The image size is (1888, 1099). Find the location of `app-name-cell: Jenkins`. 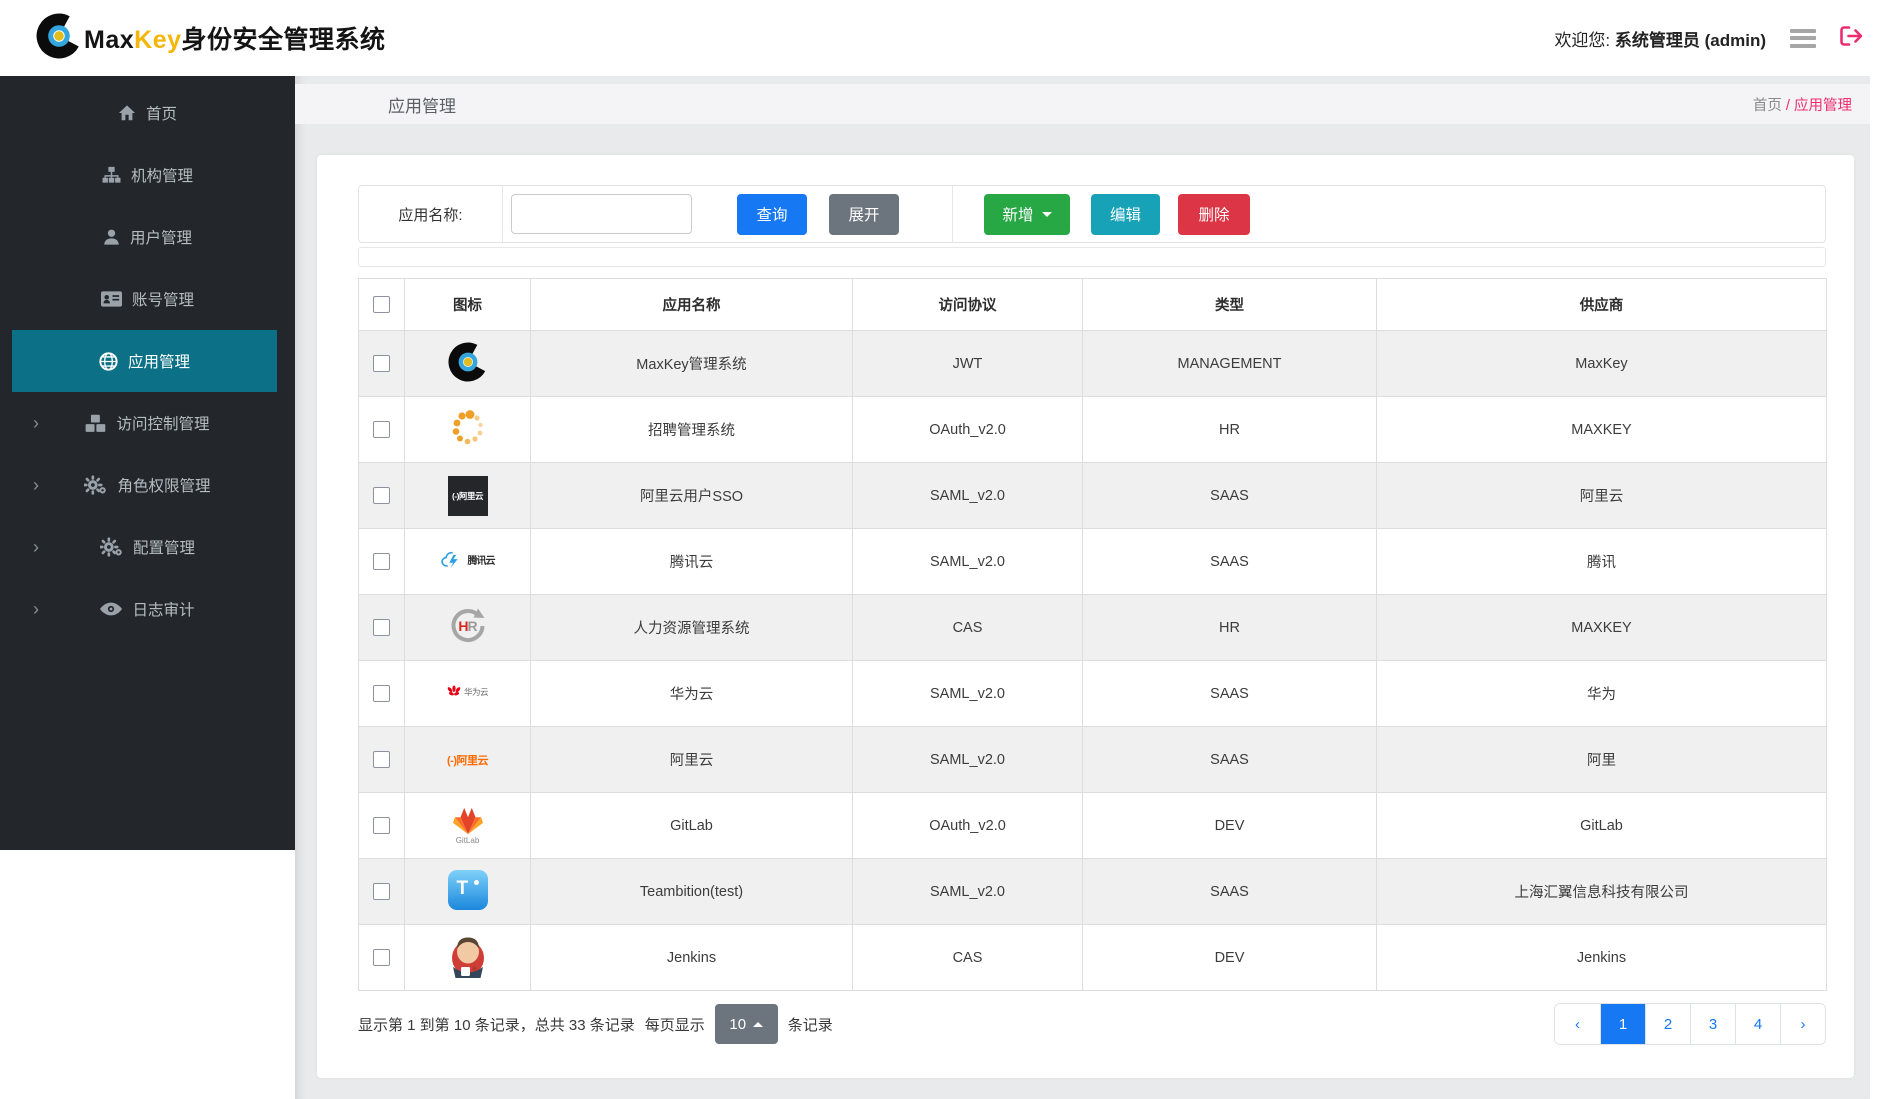

app-name-cell: Jenkins is located at coordinates (691, 957).